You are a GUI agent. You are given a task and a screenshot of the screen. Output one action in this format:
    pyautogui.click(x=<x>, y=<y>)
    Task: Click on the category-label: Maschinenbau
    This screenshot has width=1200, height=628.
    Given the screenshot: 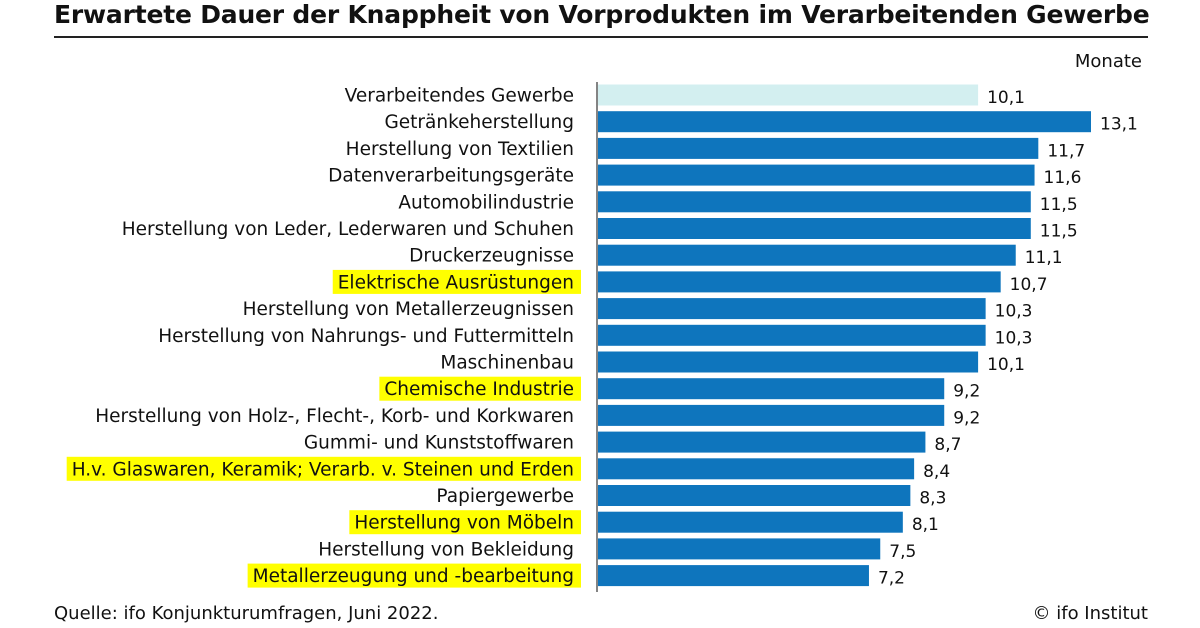 What is the action you would take?
    pyautogui.click(x=507, y=363)
    